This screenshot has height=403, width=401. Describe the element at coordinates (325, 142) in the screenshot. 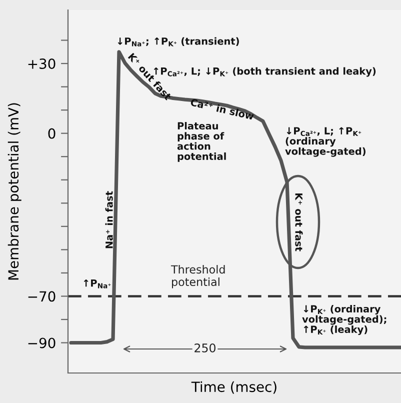

I see `text: ↓P$_{Ca²⁺}$, L; ↑P$_{K⁺}$ (ordinary voltage-gated)` at that location.